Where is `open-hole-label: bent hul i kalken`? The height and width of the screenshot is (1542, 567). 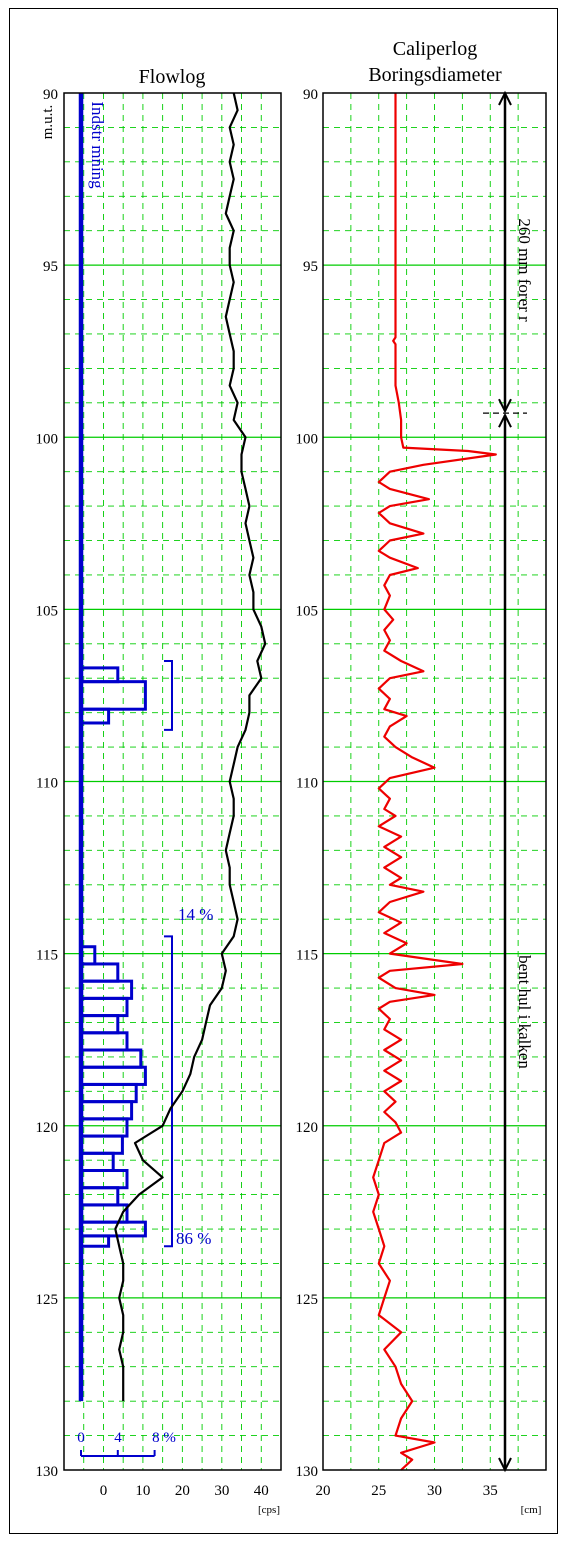
open-hole-label: bent hul i kalken is located at coordinates (524, 1012).